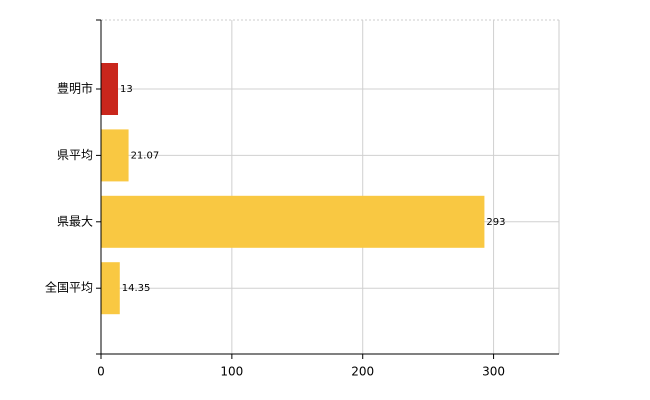 The image size is (650, 400). What do you see at coordinates (495, 222) in the screenshot?
I see `value-label: 293` at bounding box center [495, 222].